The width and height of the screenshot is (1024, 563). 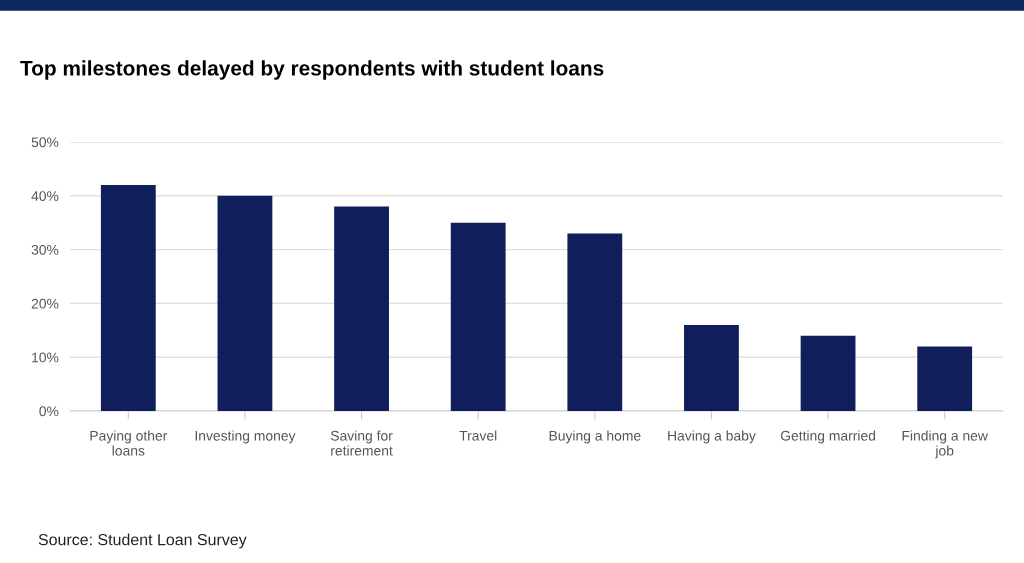 What do you see at coordinates (945, 444) in the screenshot?
I see `x-tick-label: Finding a new job` at bounding box center [945, 444].